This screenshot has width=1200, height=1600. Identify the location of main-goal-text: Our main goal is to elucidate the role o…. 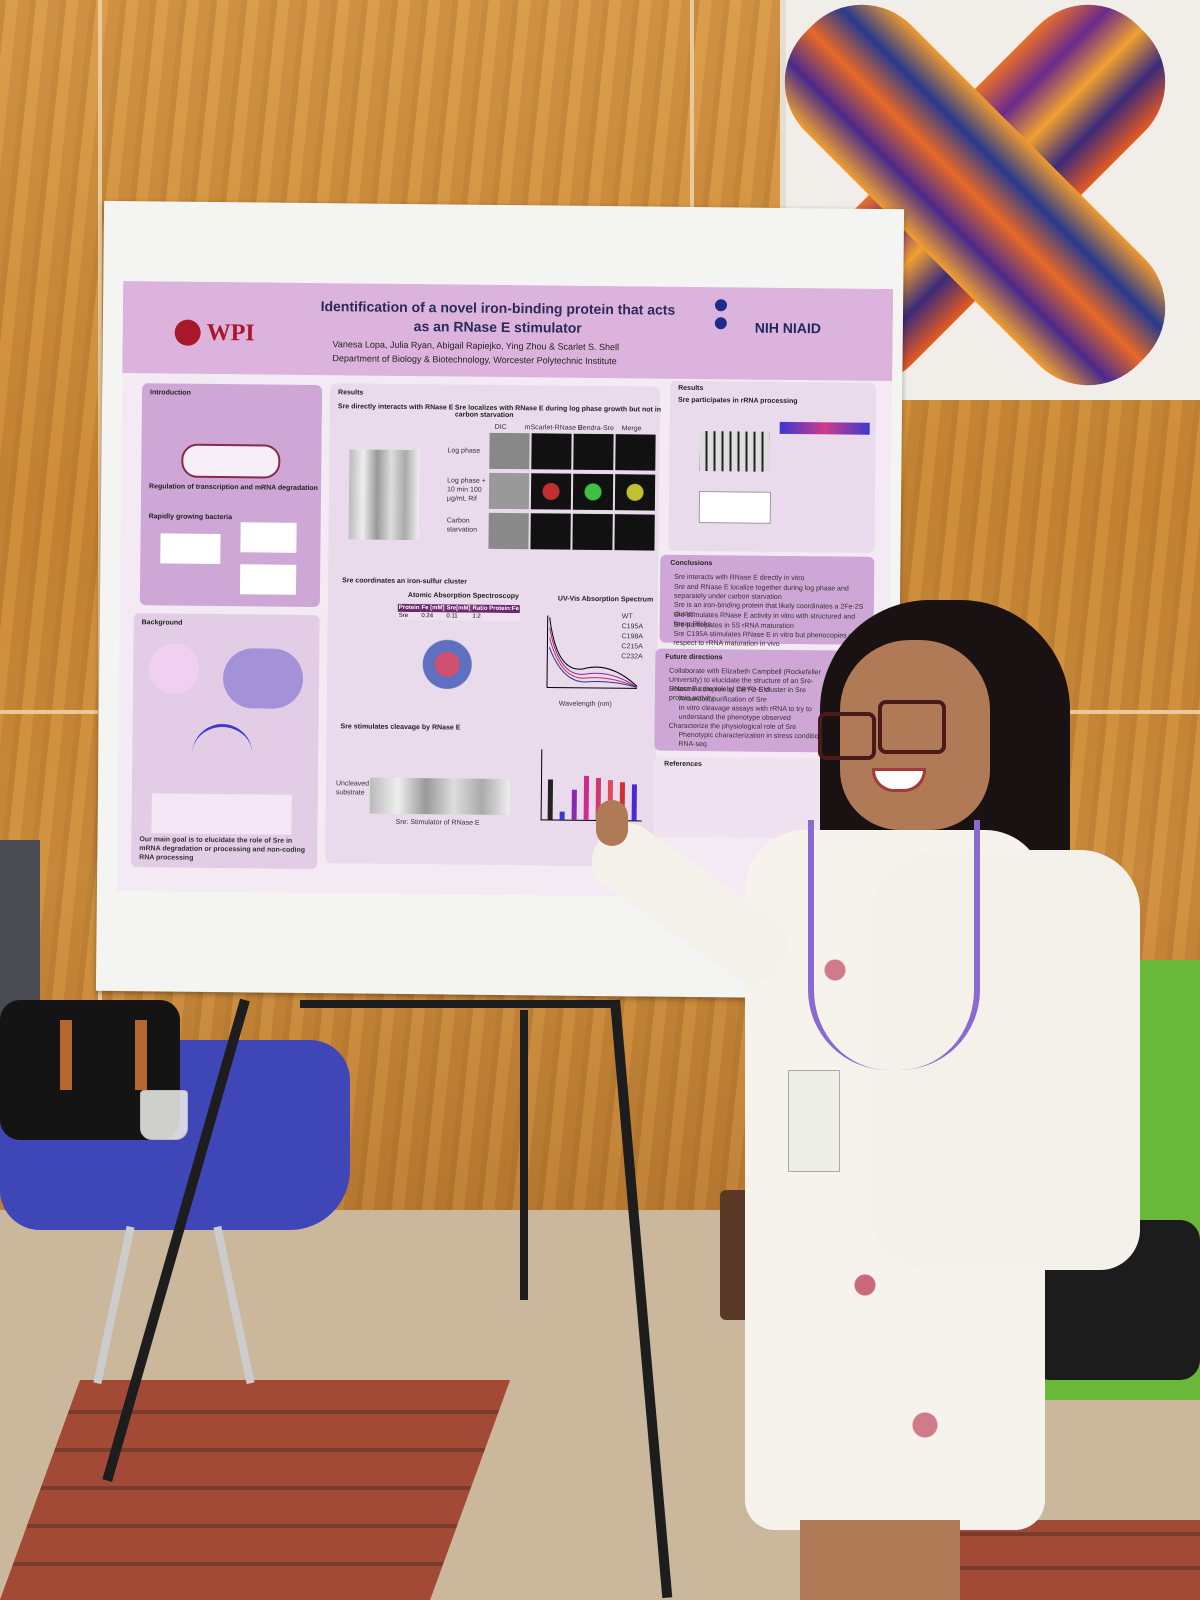
(222, 849).